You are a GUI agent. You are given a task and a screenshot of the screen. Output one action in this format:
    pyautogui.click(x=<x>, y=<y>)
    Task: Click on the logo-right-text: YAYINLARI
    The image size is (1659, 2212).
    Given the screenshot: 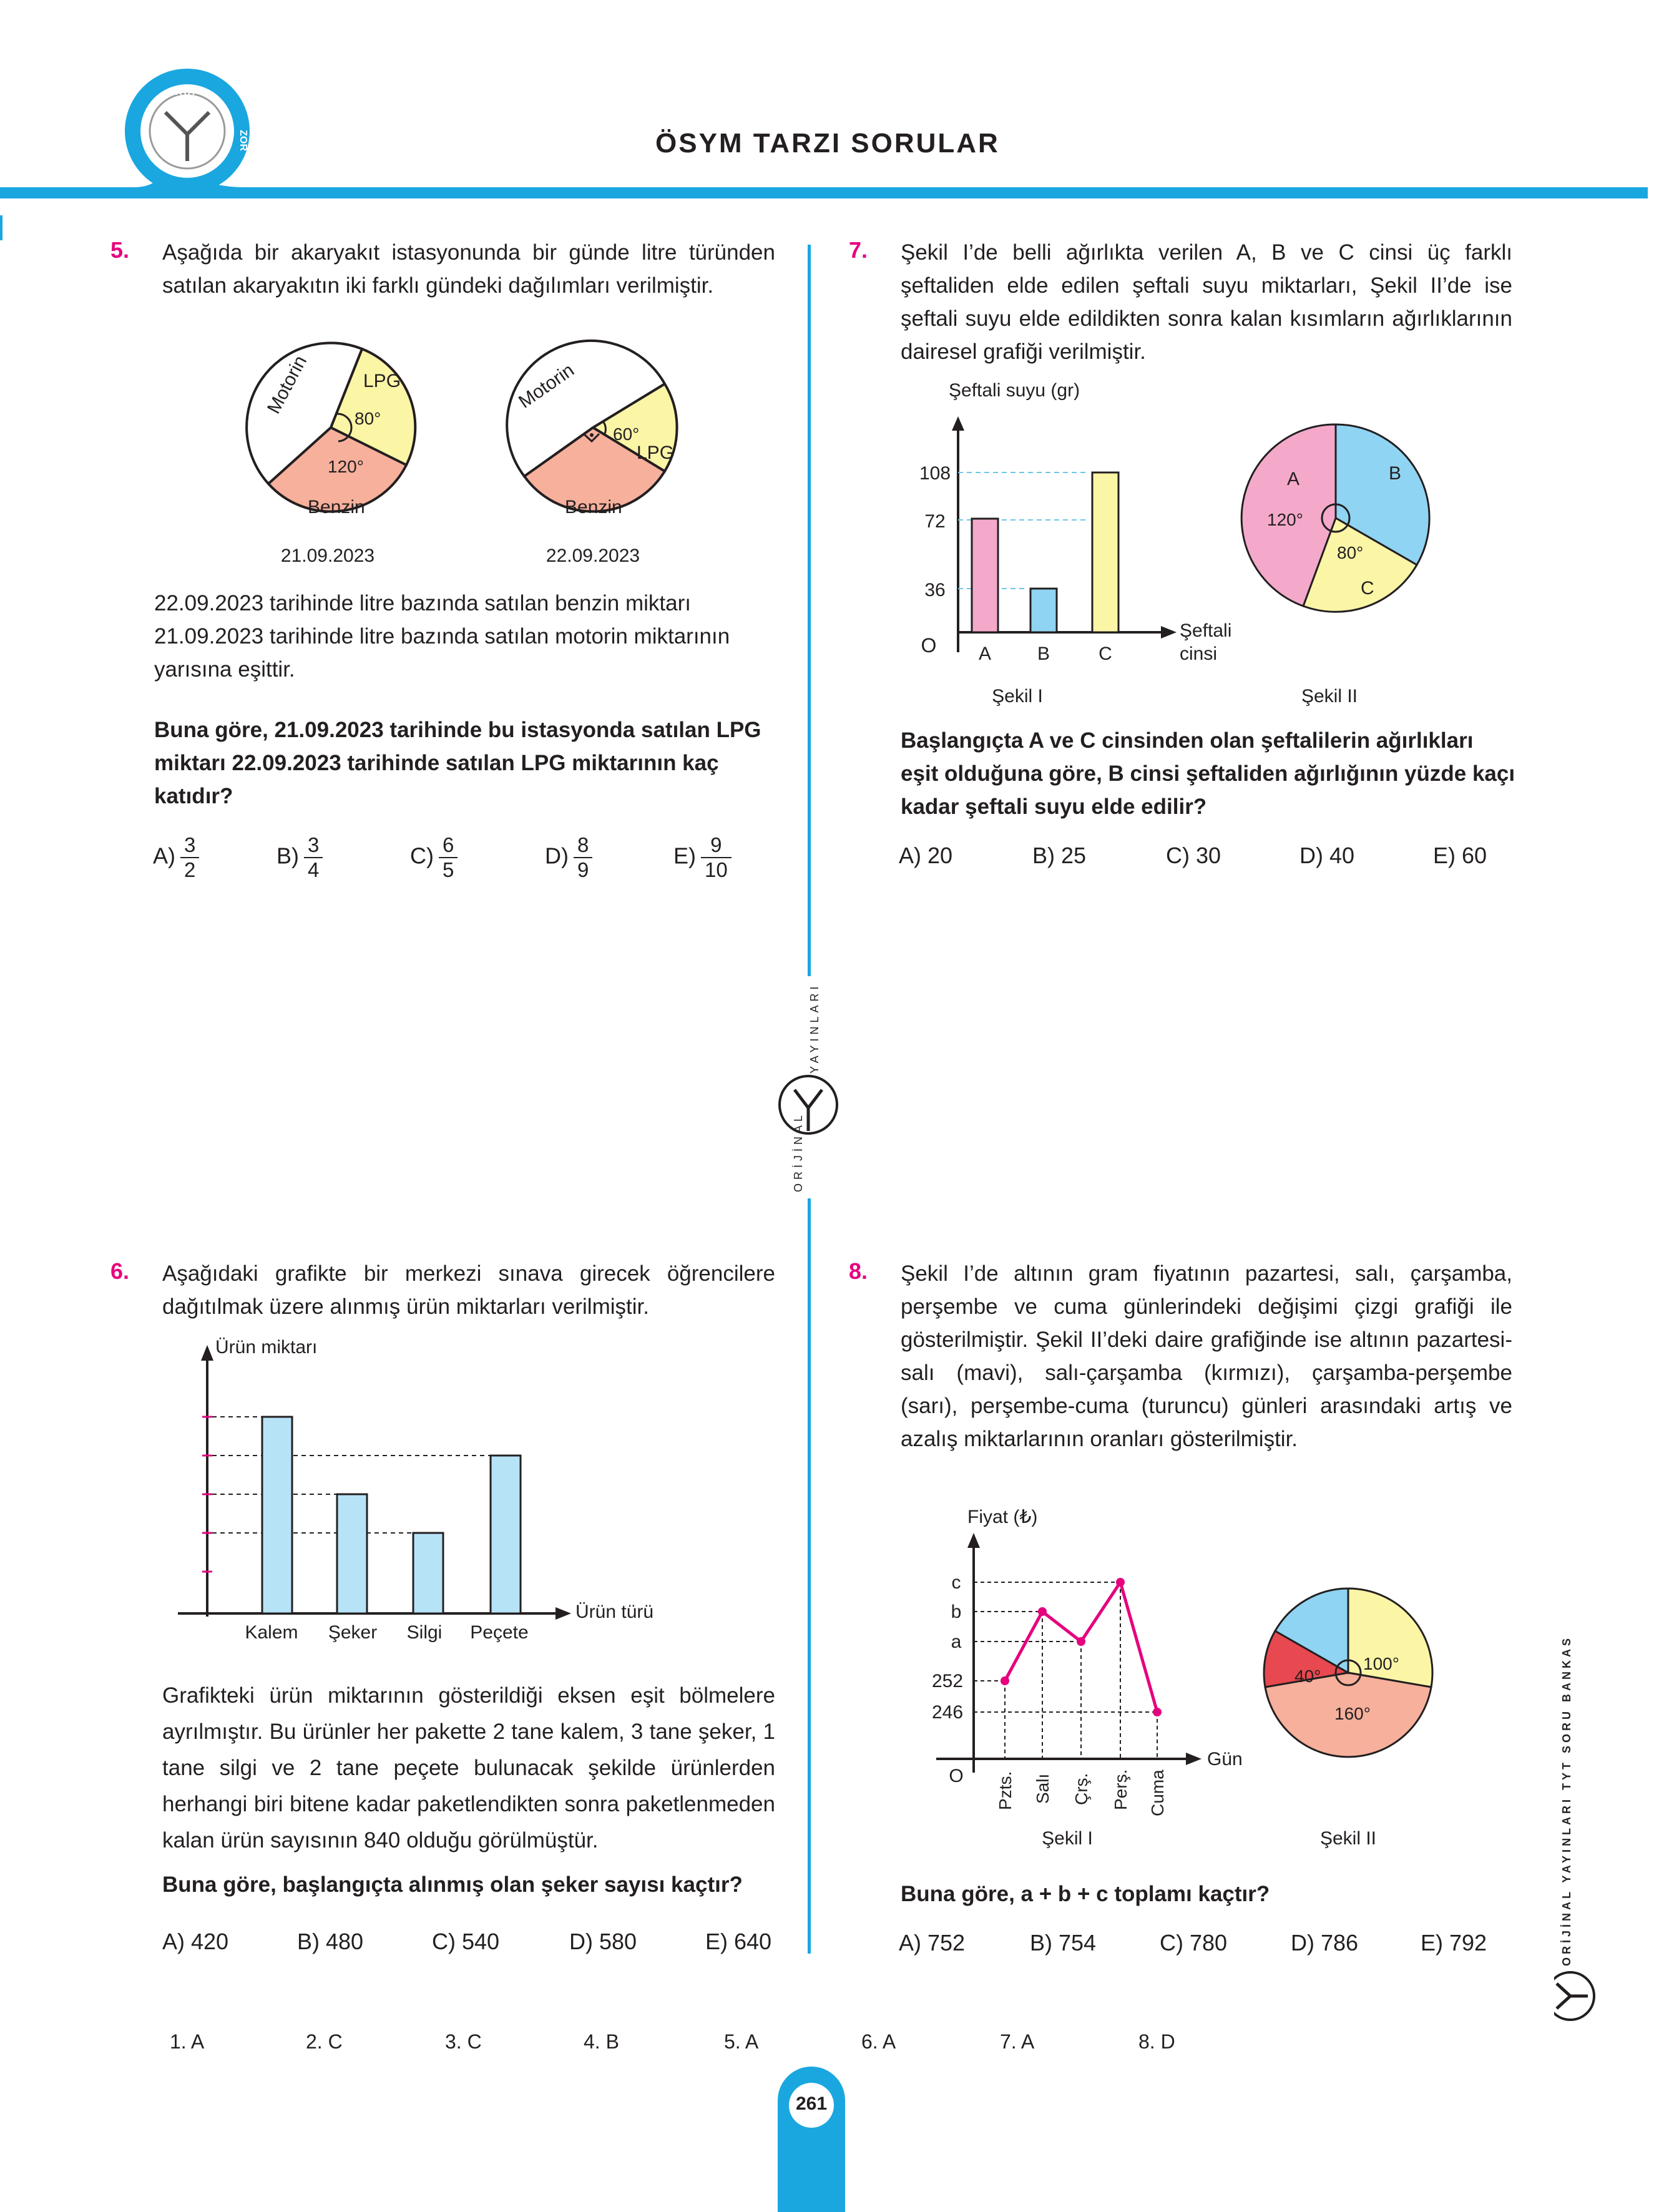 What is the action you would take?
    pyautogui.click(x=815, y=1030)
    